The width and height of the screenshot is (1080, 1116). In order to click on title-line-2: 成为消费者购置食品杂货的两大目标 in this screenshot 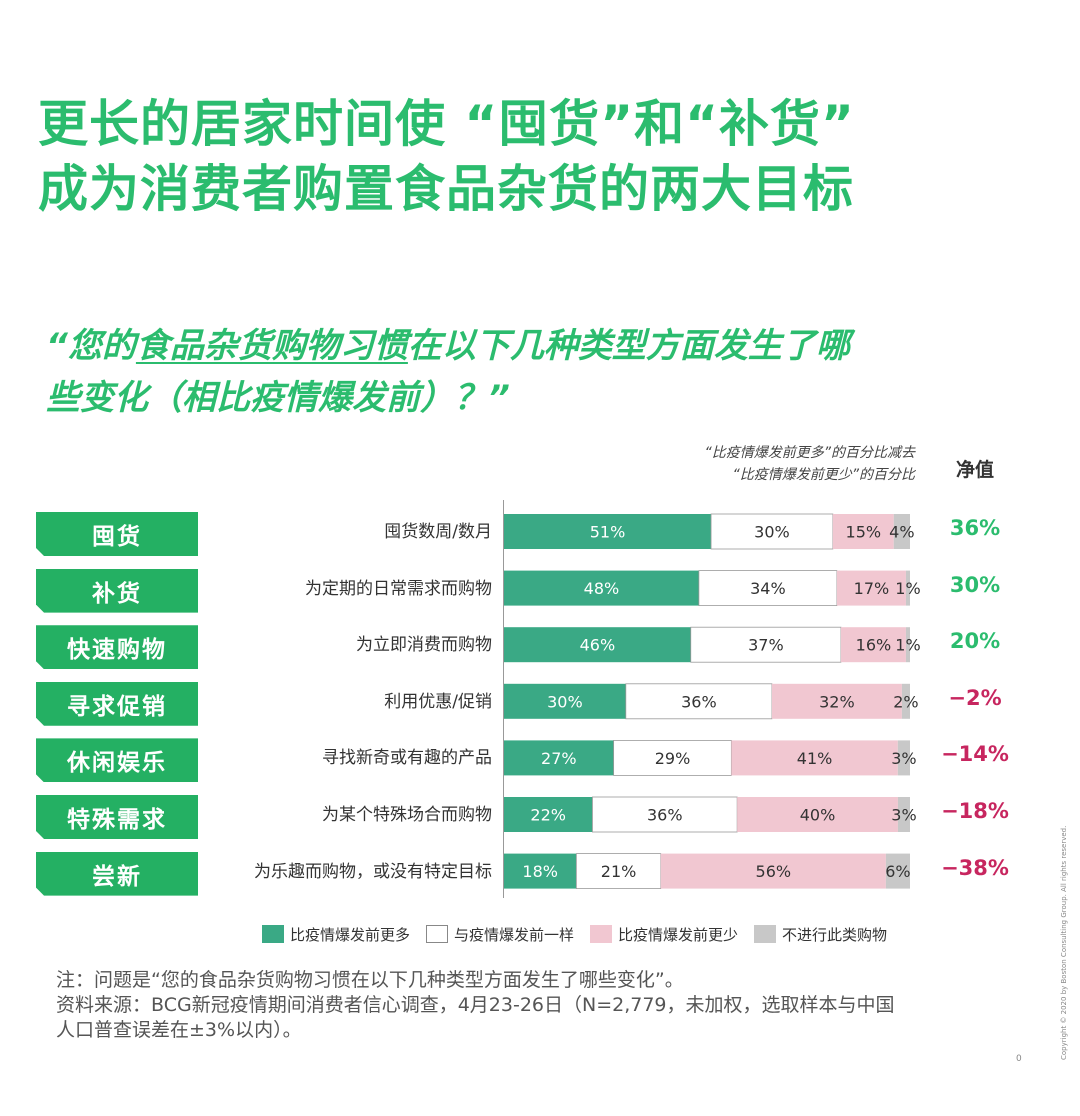, I will do `click(446, 189)`.